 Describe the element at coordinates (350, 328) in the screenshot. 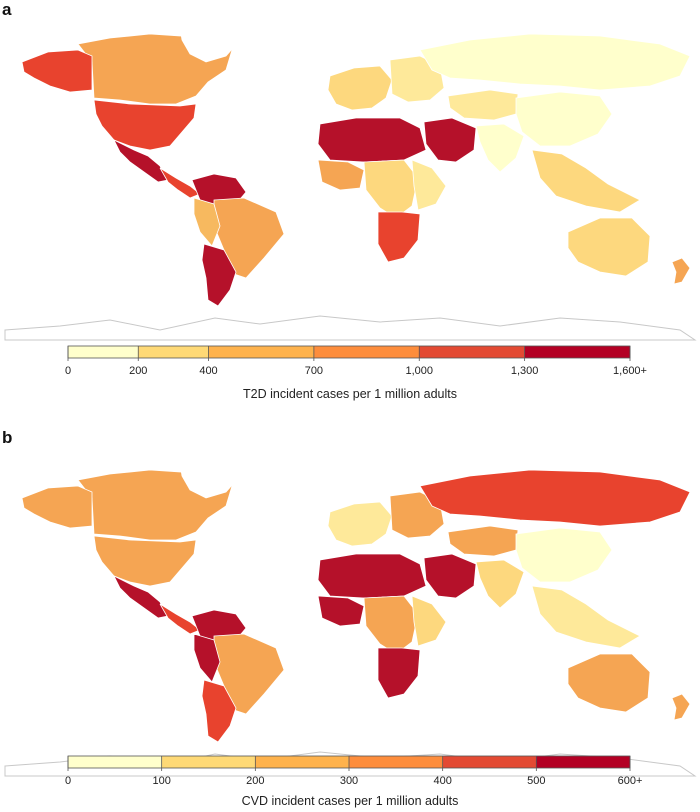

I see `region-antarctica` at that location.